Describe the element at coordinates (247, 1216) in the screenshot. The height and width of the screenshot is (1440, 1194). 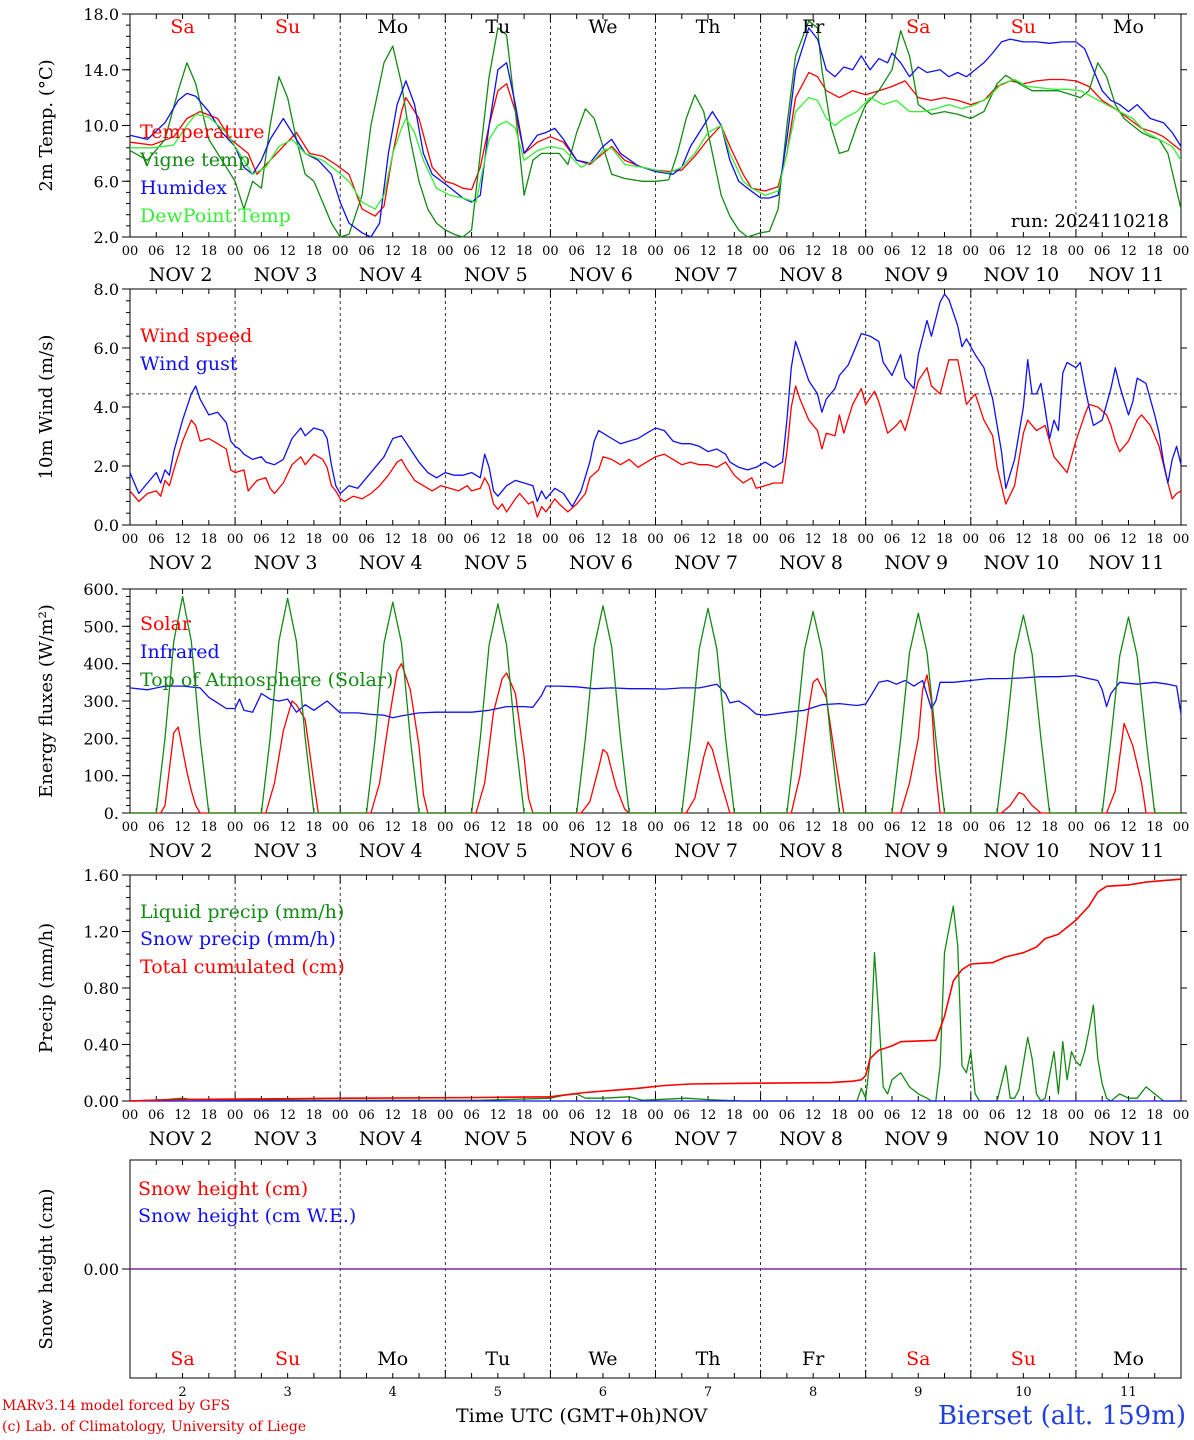
I see `legend-entry: Snow height (cm W.E.)` at that location.